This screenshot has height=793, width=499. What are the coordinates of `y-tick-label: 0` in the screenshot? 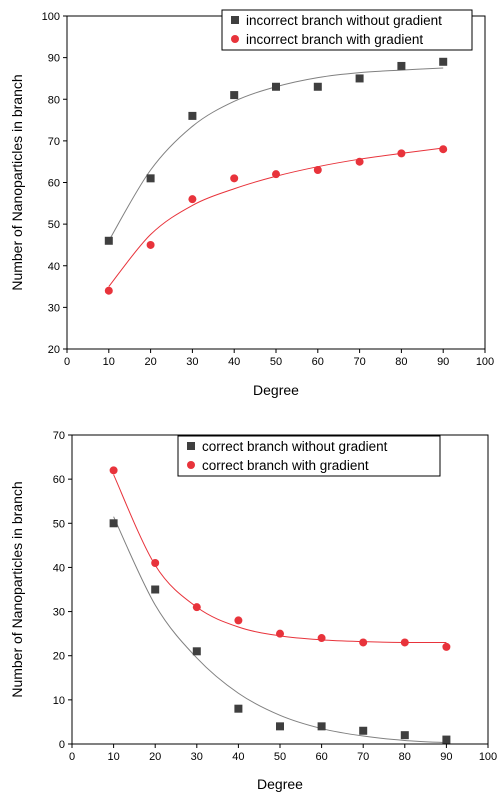 It's located at (62, 745).